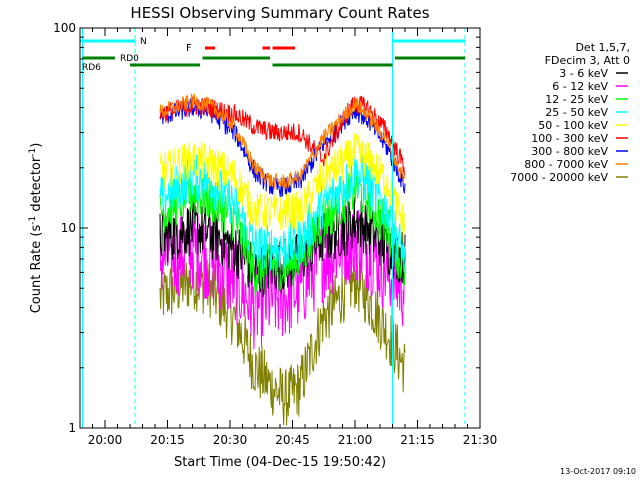 The height and width of the screenshot is (480, 640). Describe the element at coordinates (33, 152) in the screenshot. I see `y-axis-label-exp2: -1` at that location.